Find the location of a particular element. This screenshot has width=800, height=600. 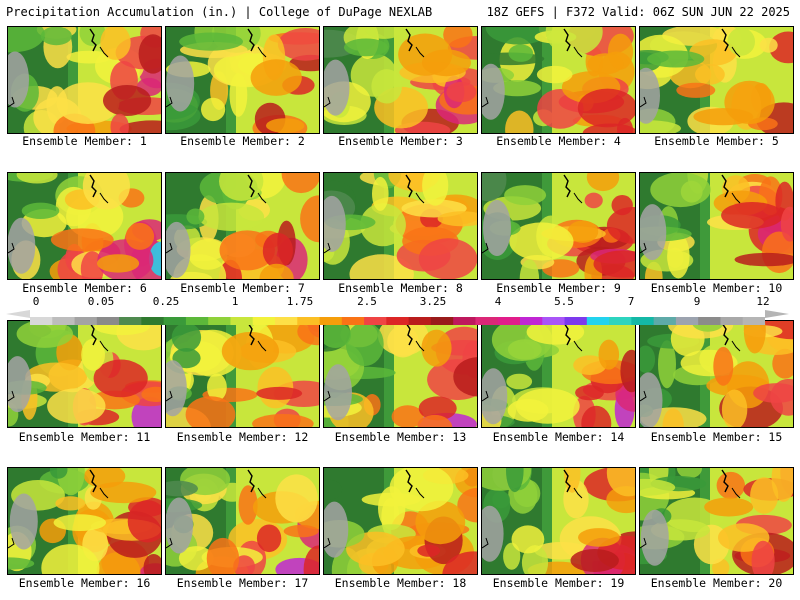

ensemble-member-label: Ensemble Member: 19 is located at coordinates (558, 583).